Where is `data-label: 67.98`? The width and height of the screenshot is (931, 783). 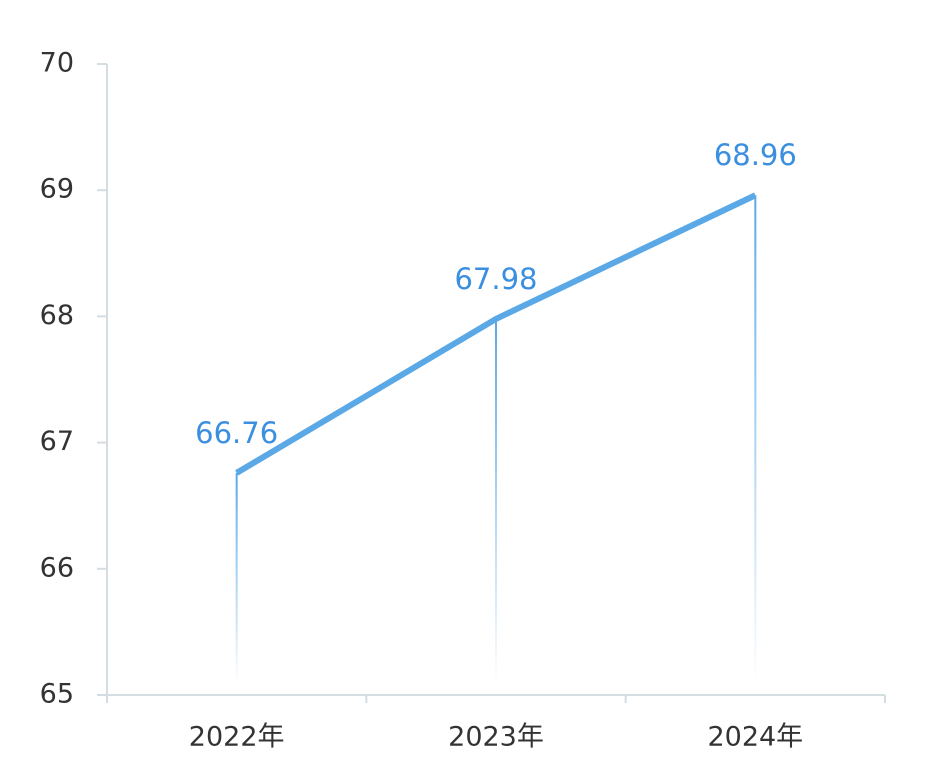 data-label: 67.98 is located at coordinates (495, 279).